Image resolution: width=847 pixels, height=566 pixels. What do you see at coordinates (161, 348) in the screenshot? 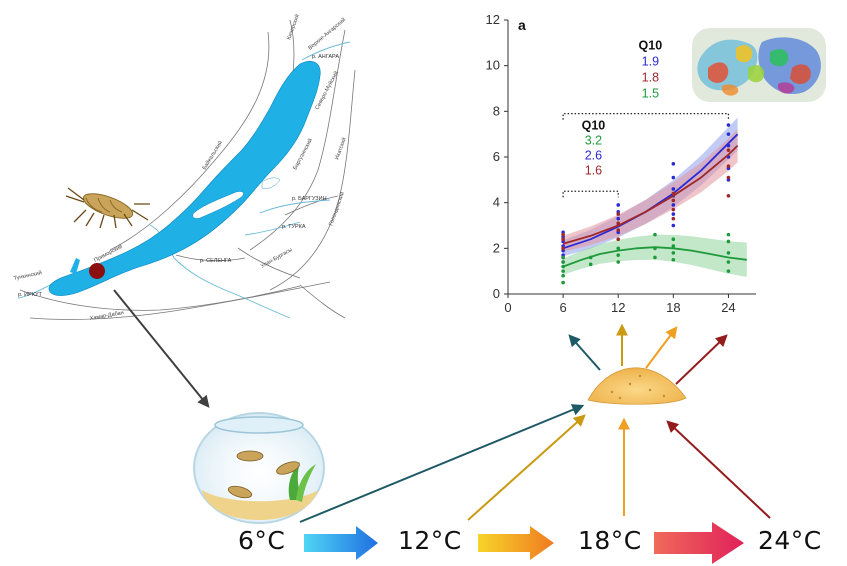
I see `sampling-arrow` at bounding box center [161, 348].